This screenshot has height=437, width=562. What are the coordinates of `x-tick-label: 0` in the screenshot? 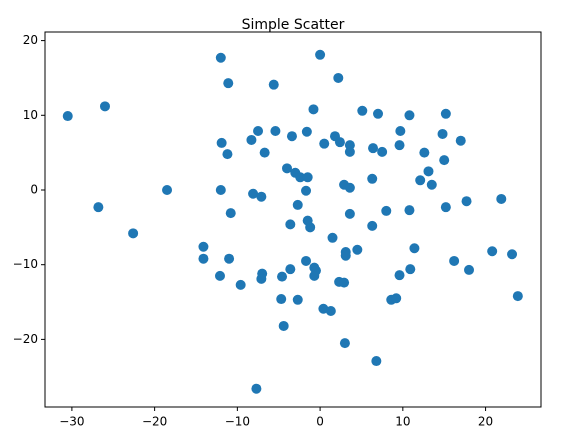 It's located at (320, 422).